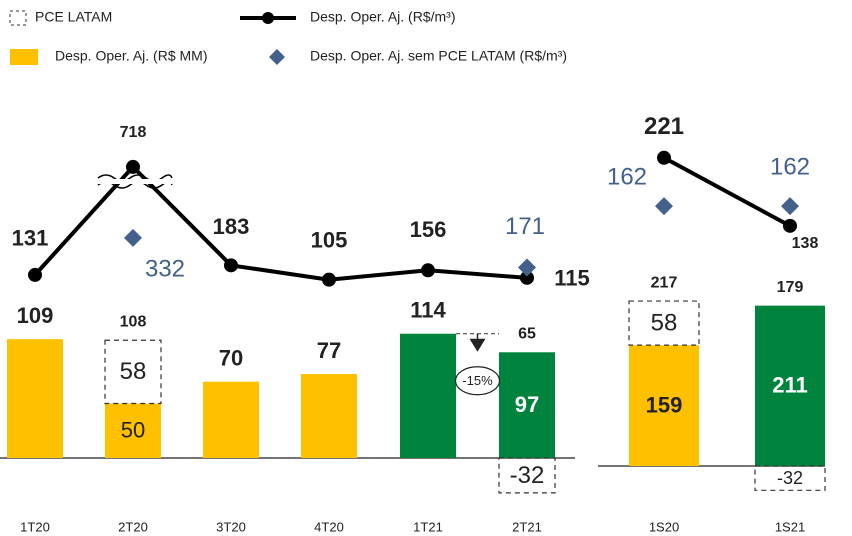 The height and width of the screenshot is (536, 852). Describe the element at coordinates (525, 226) in the screenshot. I see `diamond-label: 171` at that location.